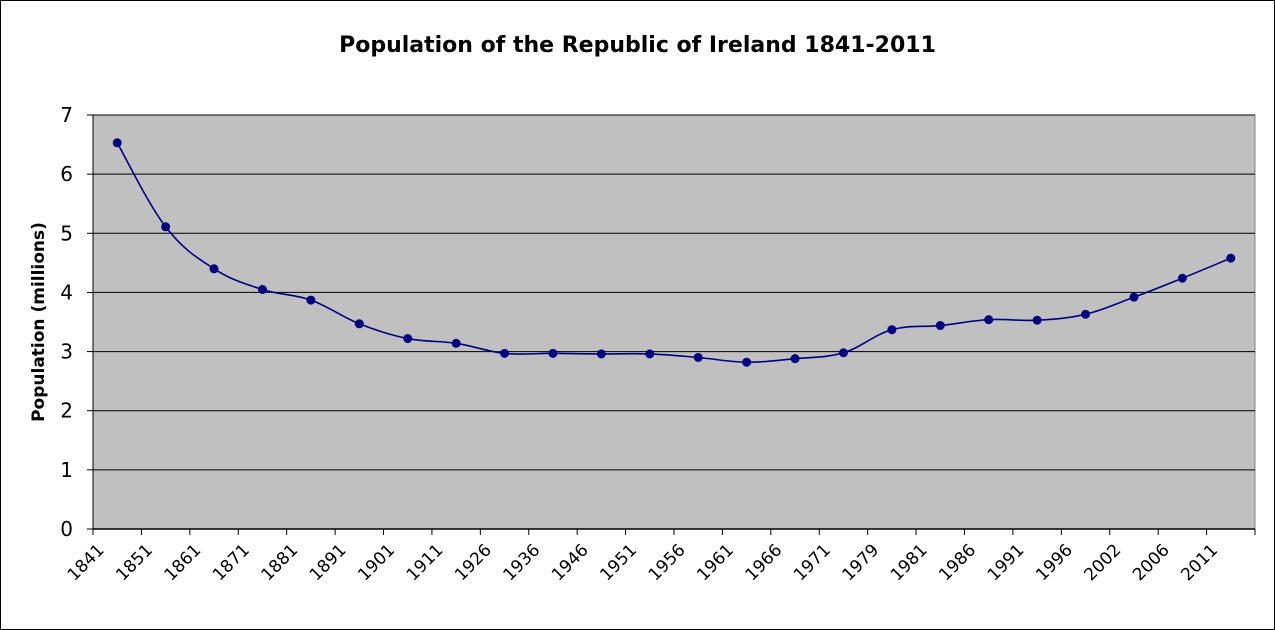 The width and height of the screenshot is (1275, 630). What do you see at coordinates (812, 562) in the screenshot?
I see `x-tick-label: 1971` at bounding box center [812, 562].